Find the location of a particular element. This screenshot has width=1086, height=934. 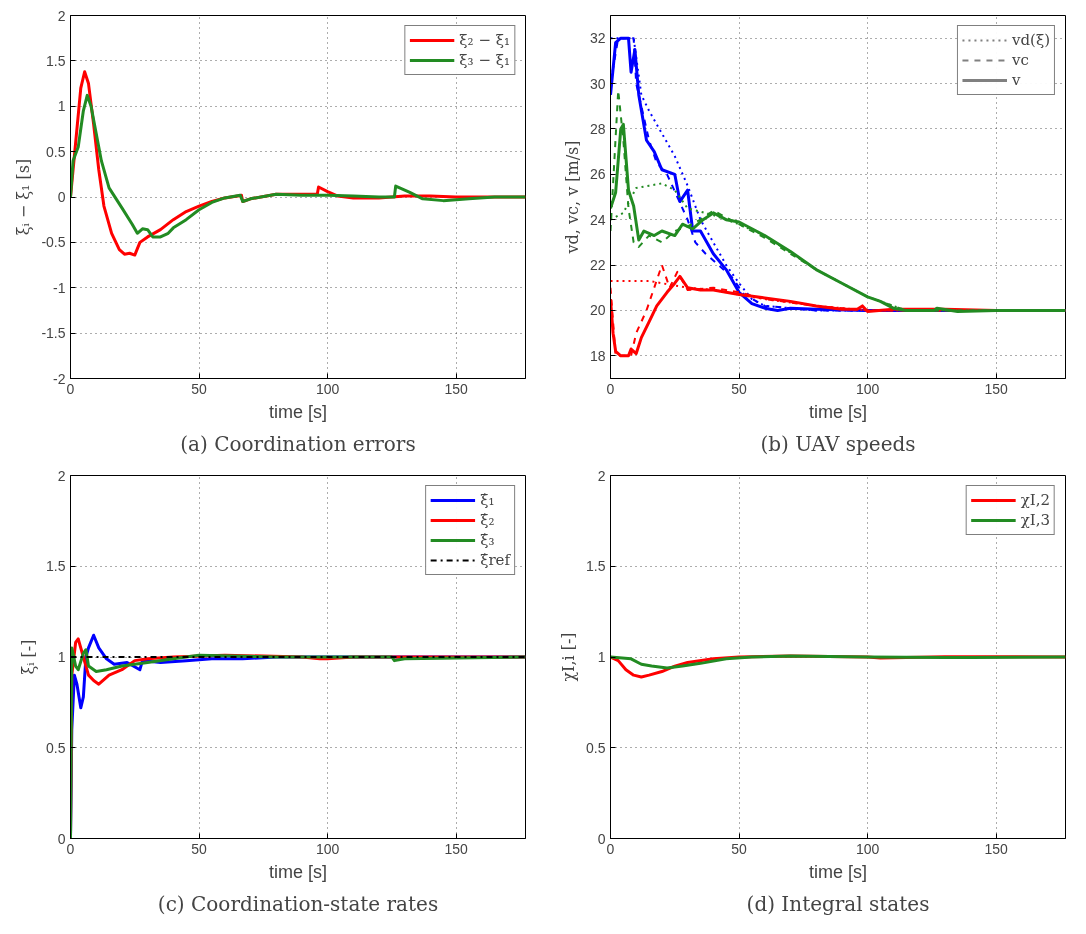

legend-label: vc is located at coordinates (1020, 60).